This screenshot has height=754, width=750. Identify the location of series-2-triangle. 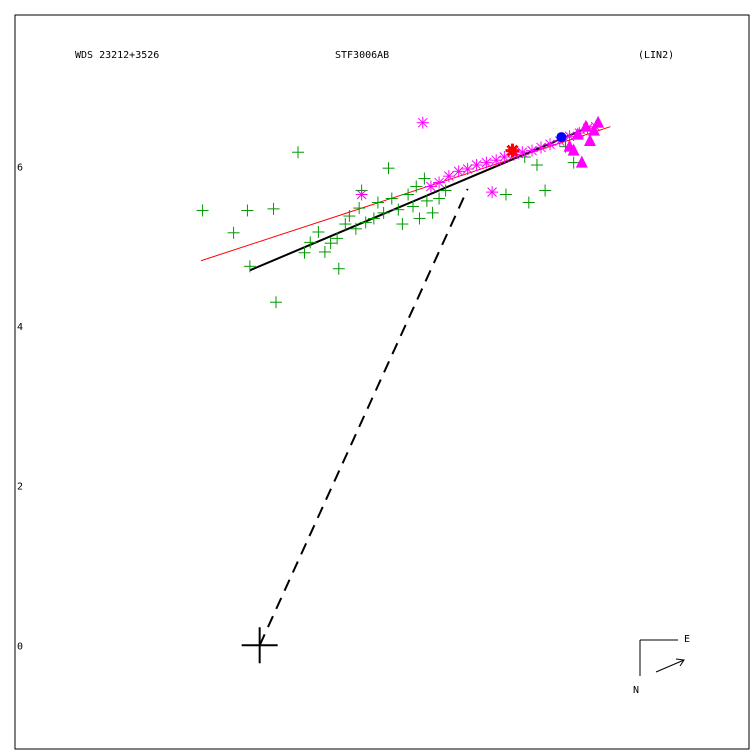
(584, 141).